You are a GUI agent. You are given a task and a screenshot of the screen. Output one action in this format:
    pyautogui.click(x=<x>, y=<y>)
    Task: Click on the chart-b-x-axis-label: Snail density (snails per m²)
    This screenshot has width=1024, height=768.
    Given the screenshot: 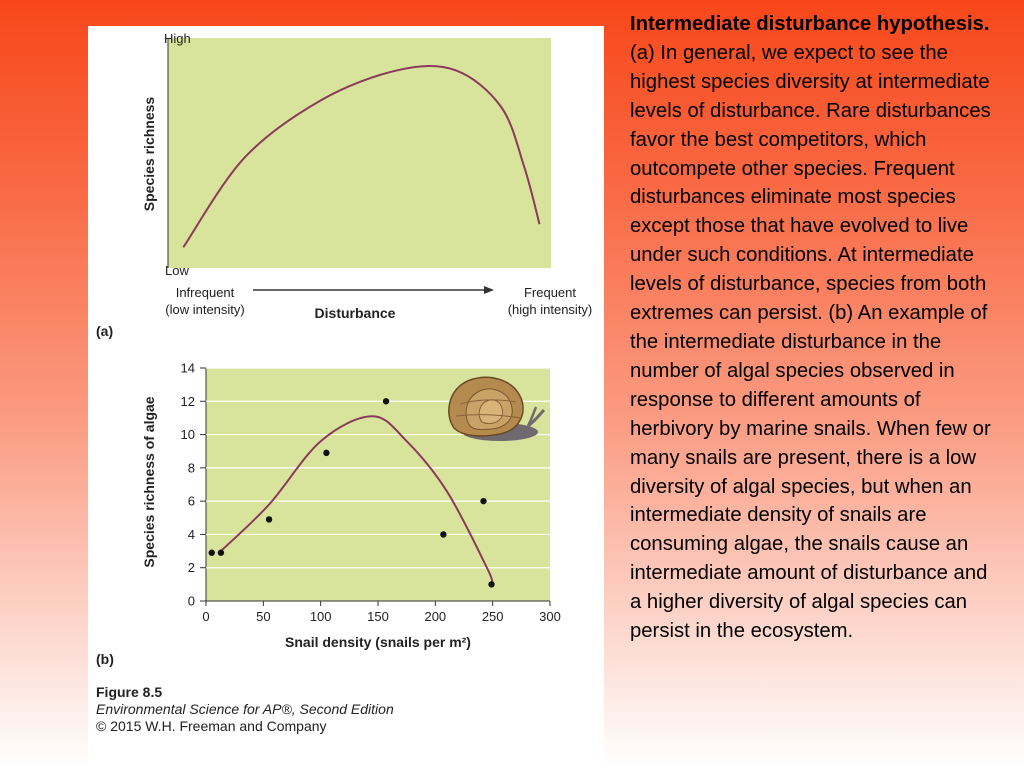 What is the action you would take?
    pyautogui.click(x=378, y=642)
    